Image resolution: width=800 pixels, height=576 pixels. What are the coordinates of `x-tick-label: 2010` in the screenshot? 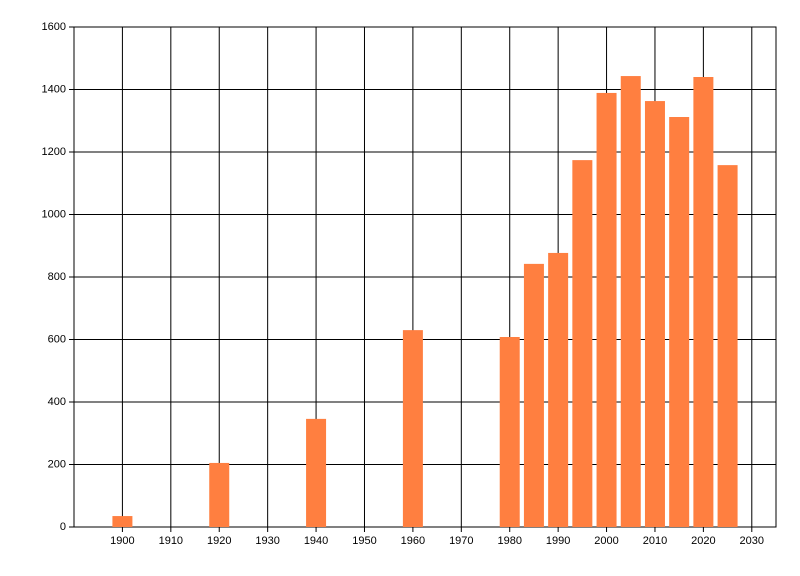 It's located at (655, 541).